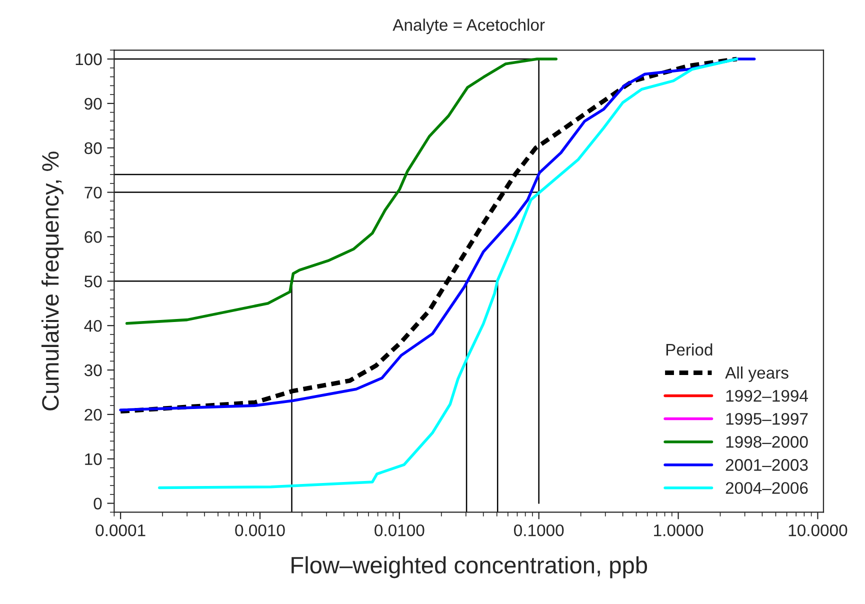 The height and width of the screenshot is (604, 865). Describe the element at coordinates (767, 396) in the screenshot. I see `legend-label: 1992–1994` at that location.